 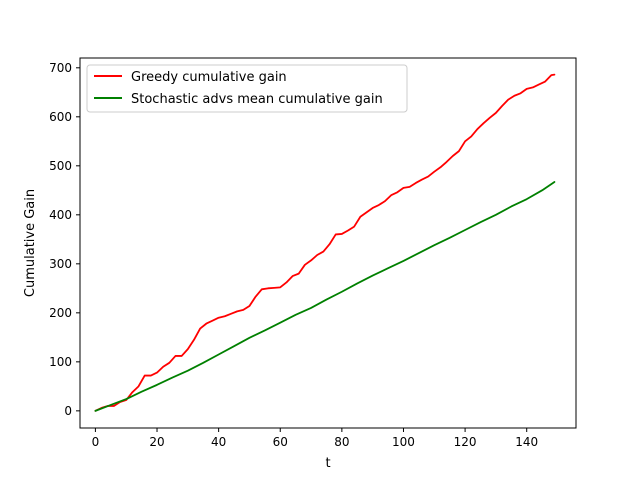 I want to click on y-tick-label: 100, so click(x=60, y=362).